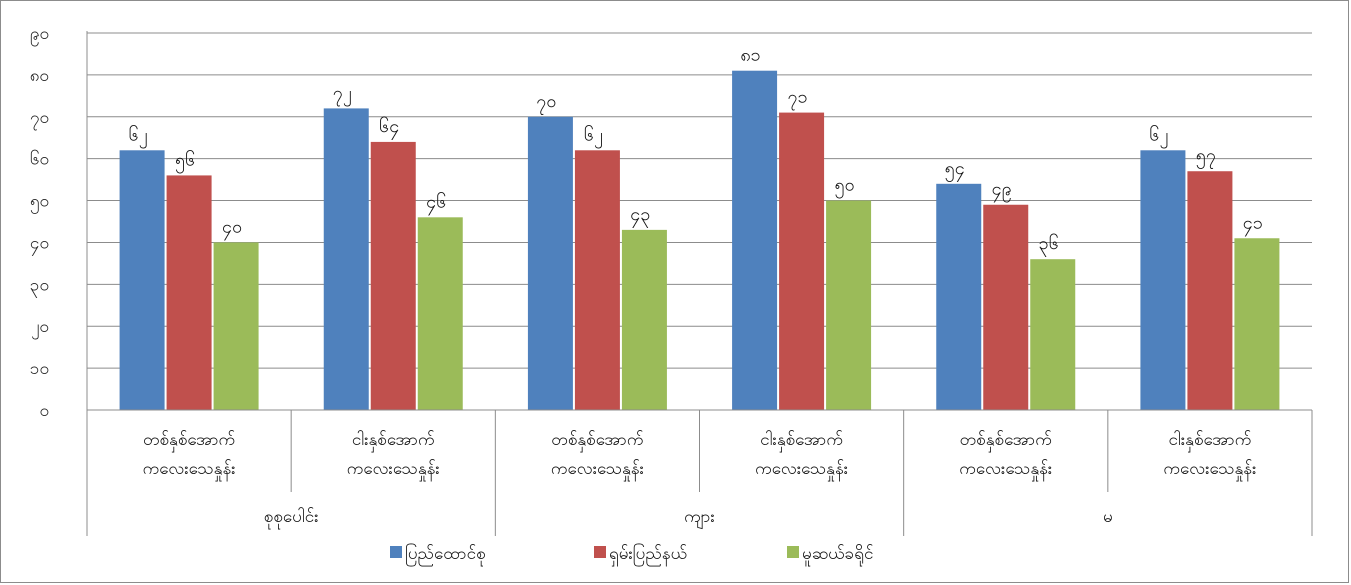  Describe the element at coordinates (648, 554) in the screenshot. I see `legend-label: ရှမ်းပြည်နယ်` at that location.